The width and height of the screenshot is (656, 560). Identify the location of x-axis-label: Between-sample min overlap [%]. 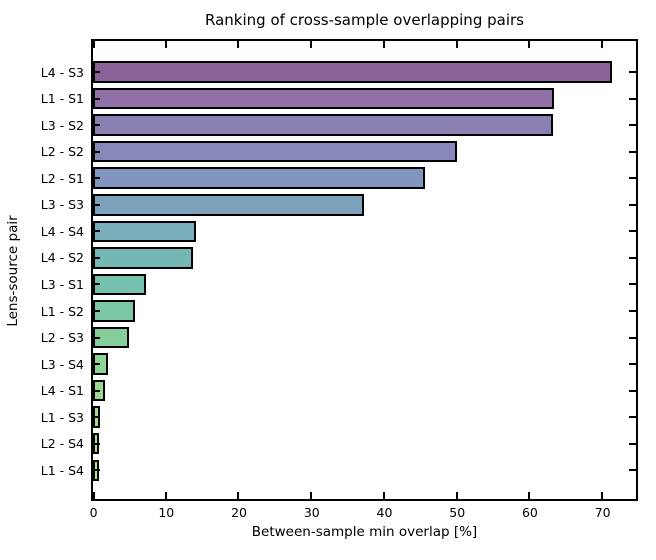
(364, 532).